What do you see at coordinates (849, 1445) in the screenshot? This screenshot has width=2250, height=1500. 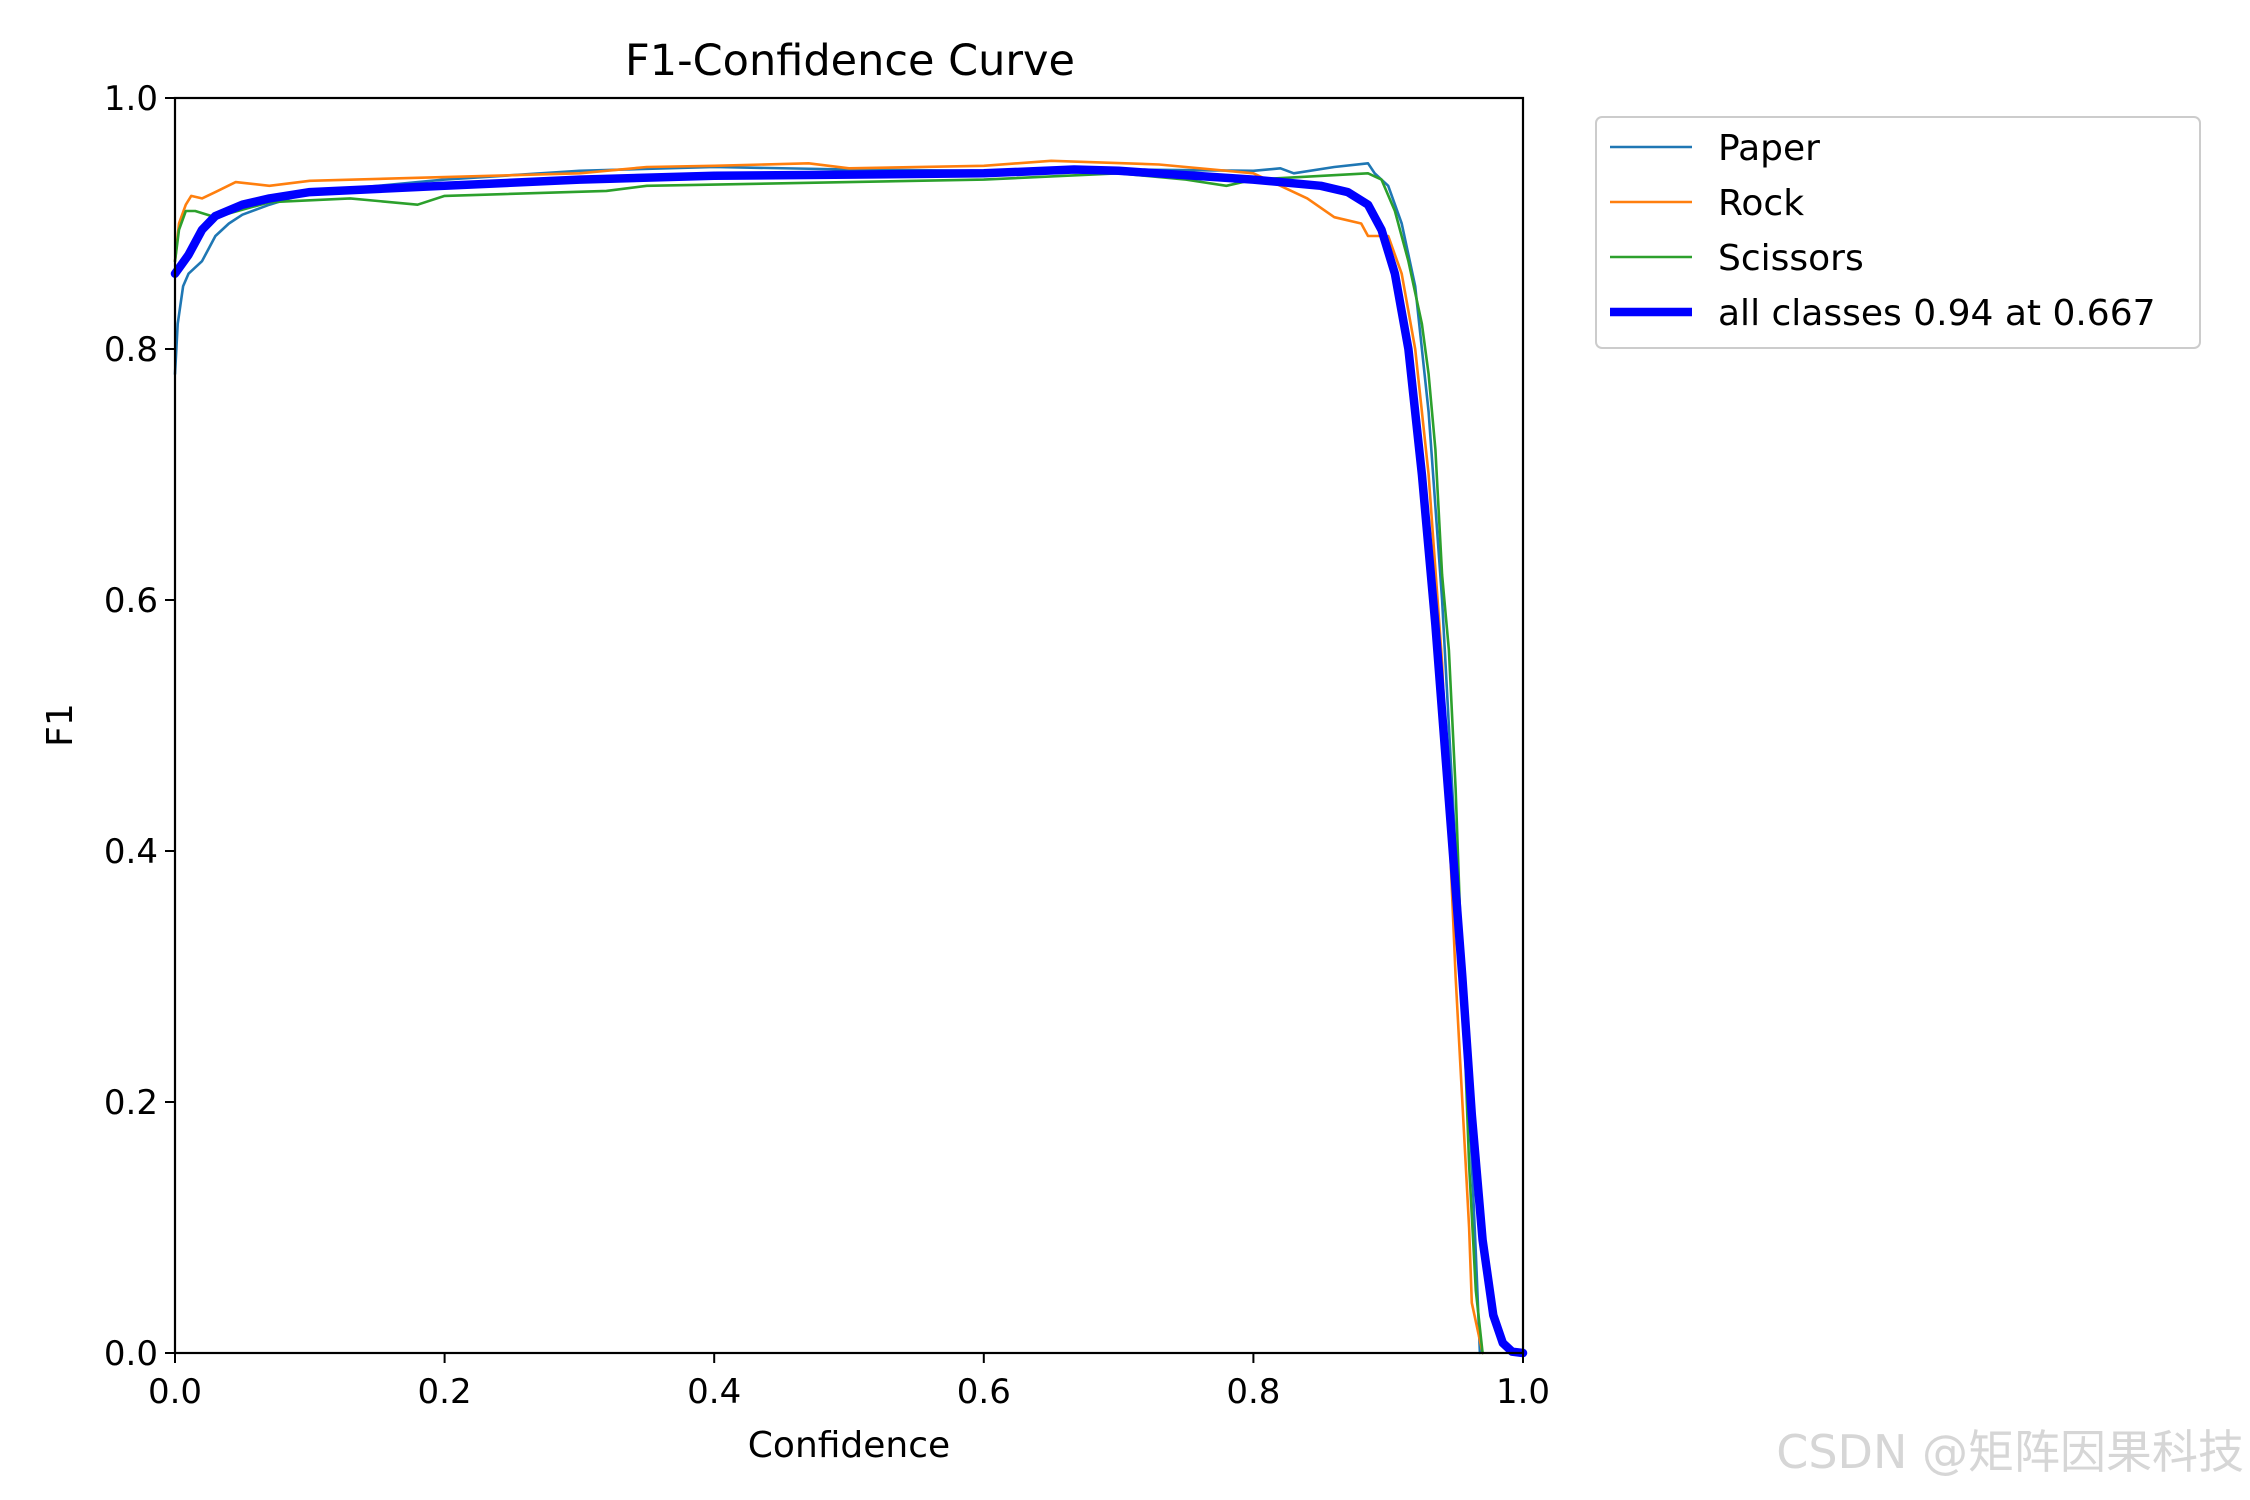 I see `x-axis-label: Confidence` at bounding box center [849, 1445].